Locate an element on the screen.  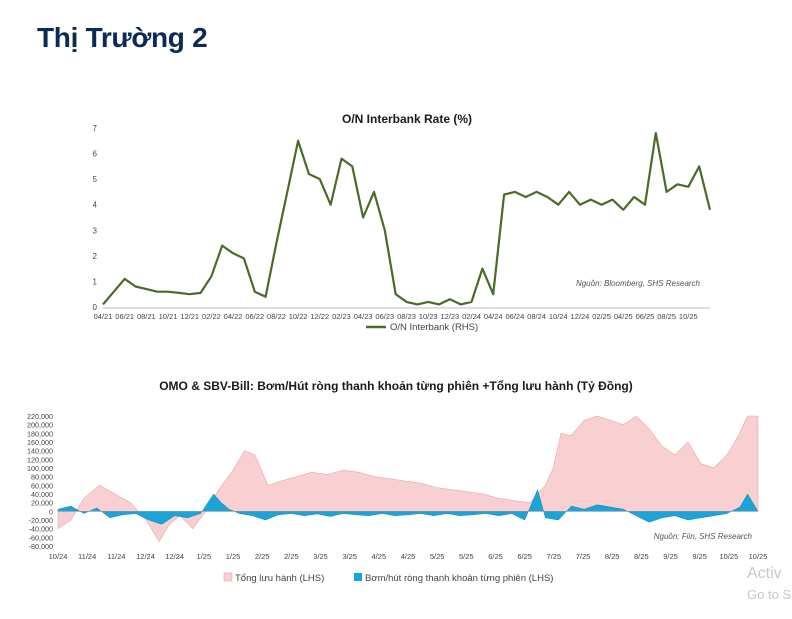
omo-y-tick-label: 20,000 is located at coordinates (42, 503).